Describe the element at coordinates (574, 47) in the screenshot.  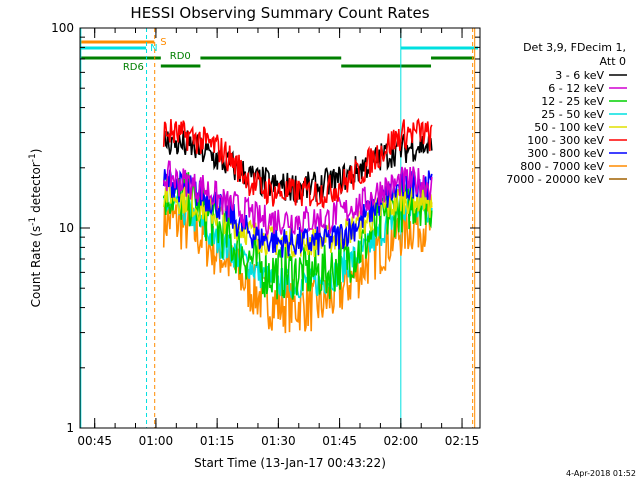
I see `legend-header-1: Det 3,9, FDecim 1,` at that location.